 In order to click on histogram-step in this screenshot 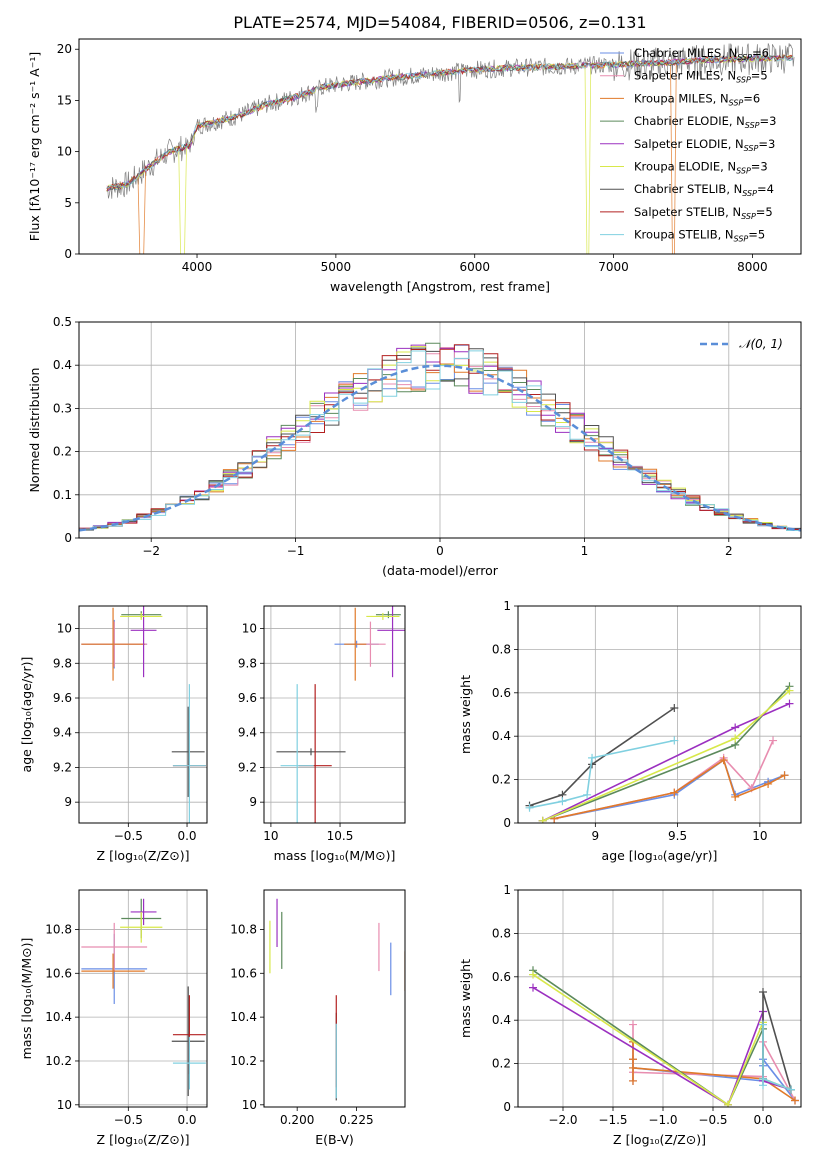, I will do `click(440, 437)`.